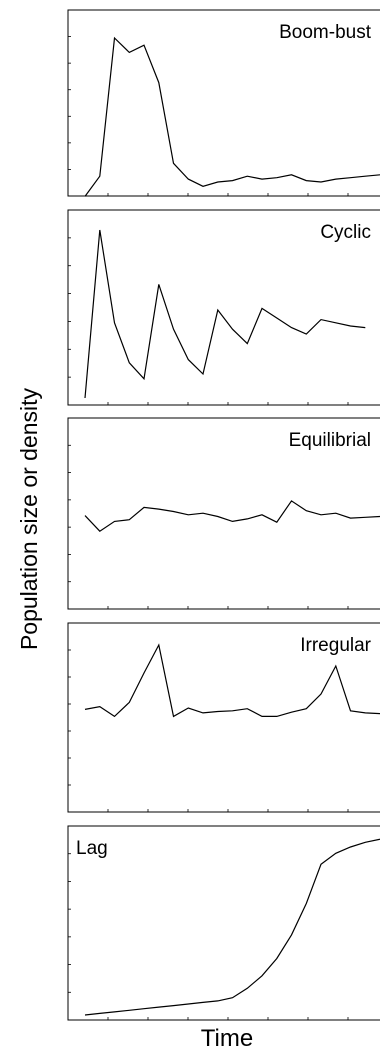  I want to click on y-axis-label: Population size or density, so click(29, 518).